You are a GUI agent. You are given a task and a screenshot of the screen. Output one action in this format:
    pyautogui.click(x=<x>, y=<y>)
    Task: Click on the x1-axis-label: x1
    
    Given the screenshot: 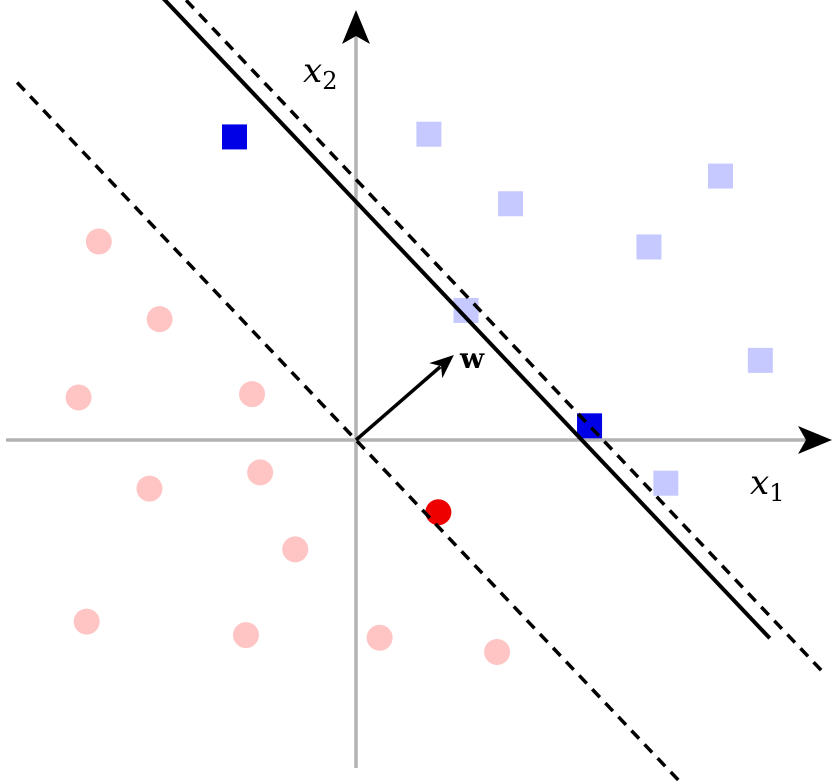 What is the action you would take?
    pyautogui.click(x=767, y=485)
    